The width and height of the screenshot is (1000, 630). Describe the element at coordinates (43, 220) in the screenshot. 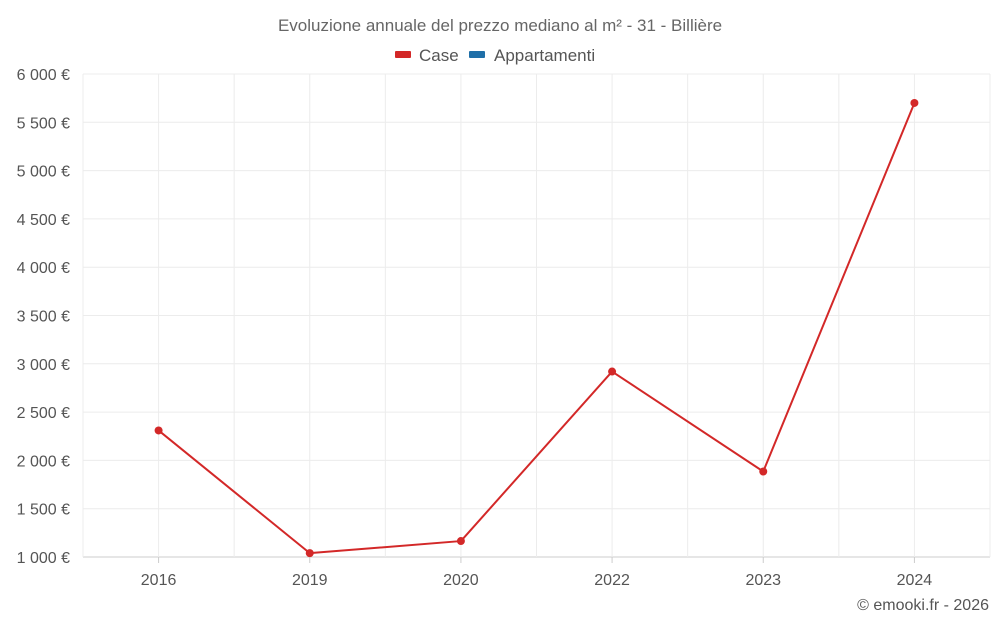

I see `y-tick-label: 4 500 €` at that location.